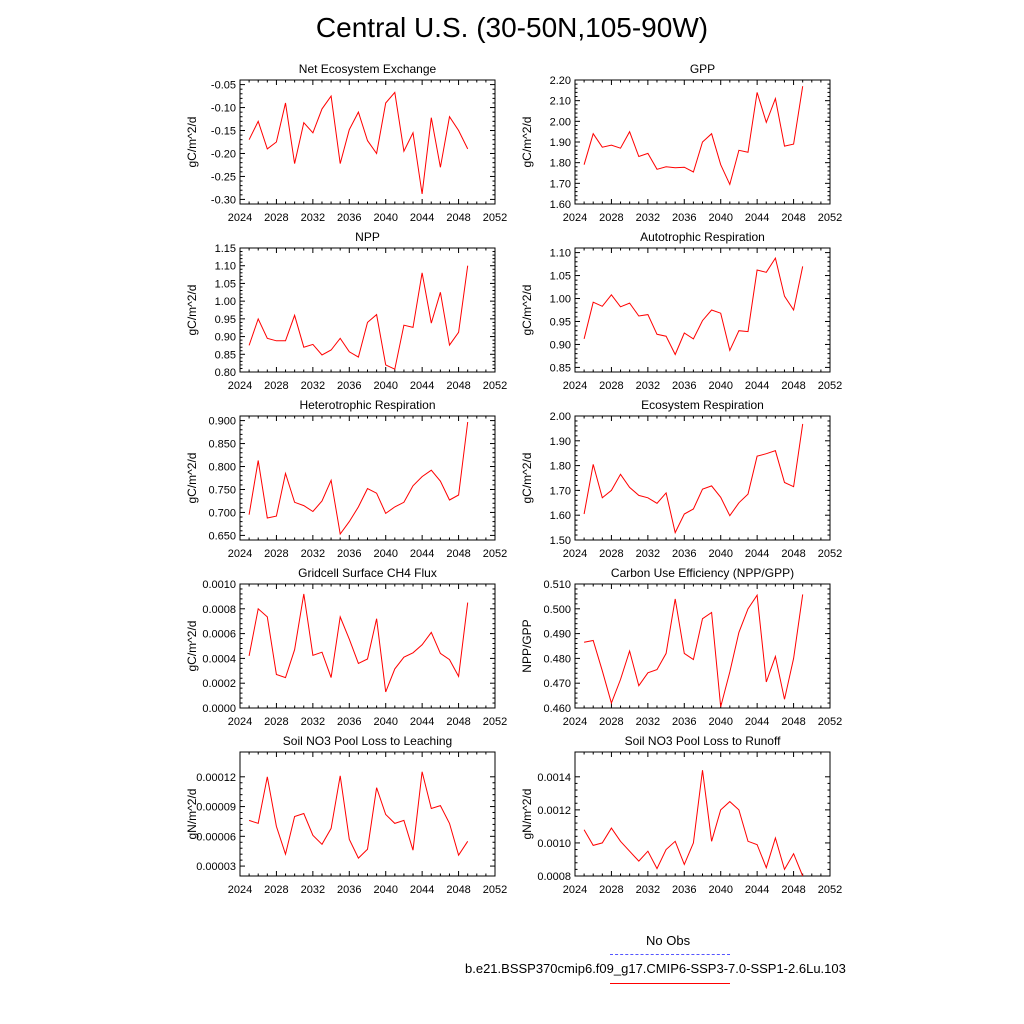 This screenshot has width=1024, height=1024. What do you see at coordinates (219, 709) in the screenshot?
I see `y-tick-label: 0.0000` at bounding box center [219, 709].